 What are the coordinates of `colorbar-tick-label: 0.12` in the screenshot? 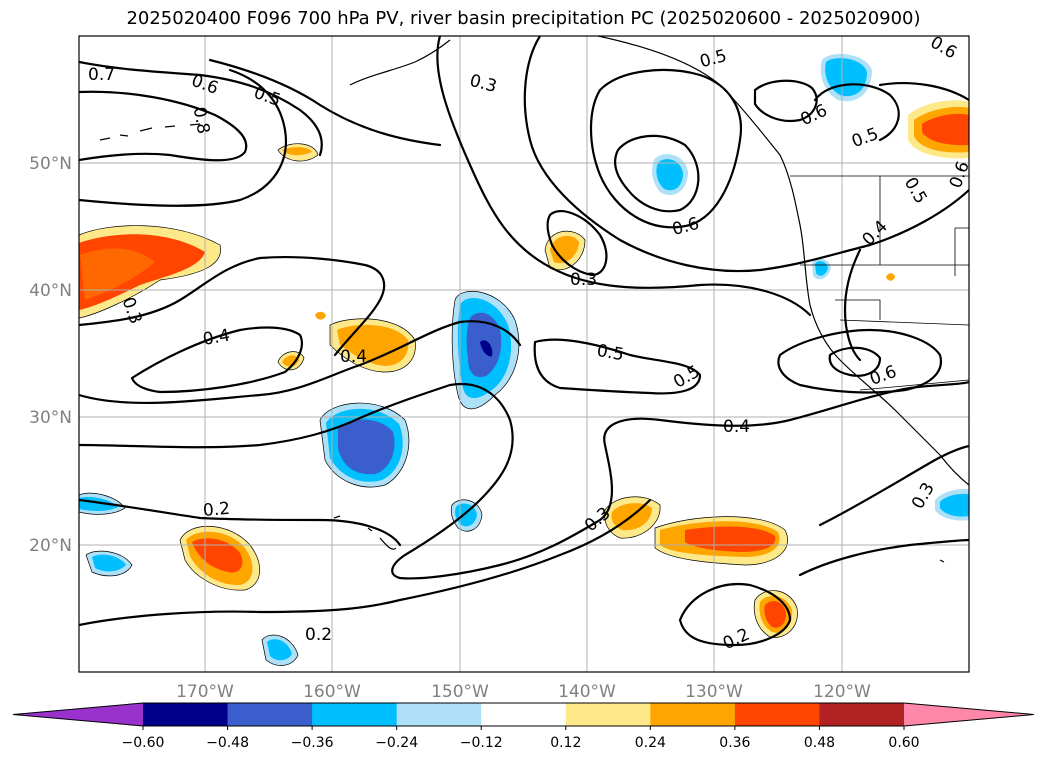 It's located at (565, 743).